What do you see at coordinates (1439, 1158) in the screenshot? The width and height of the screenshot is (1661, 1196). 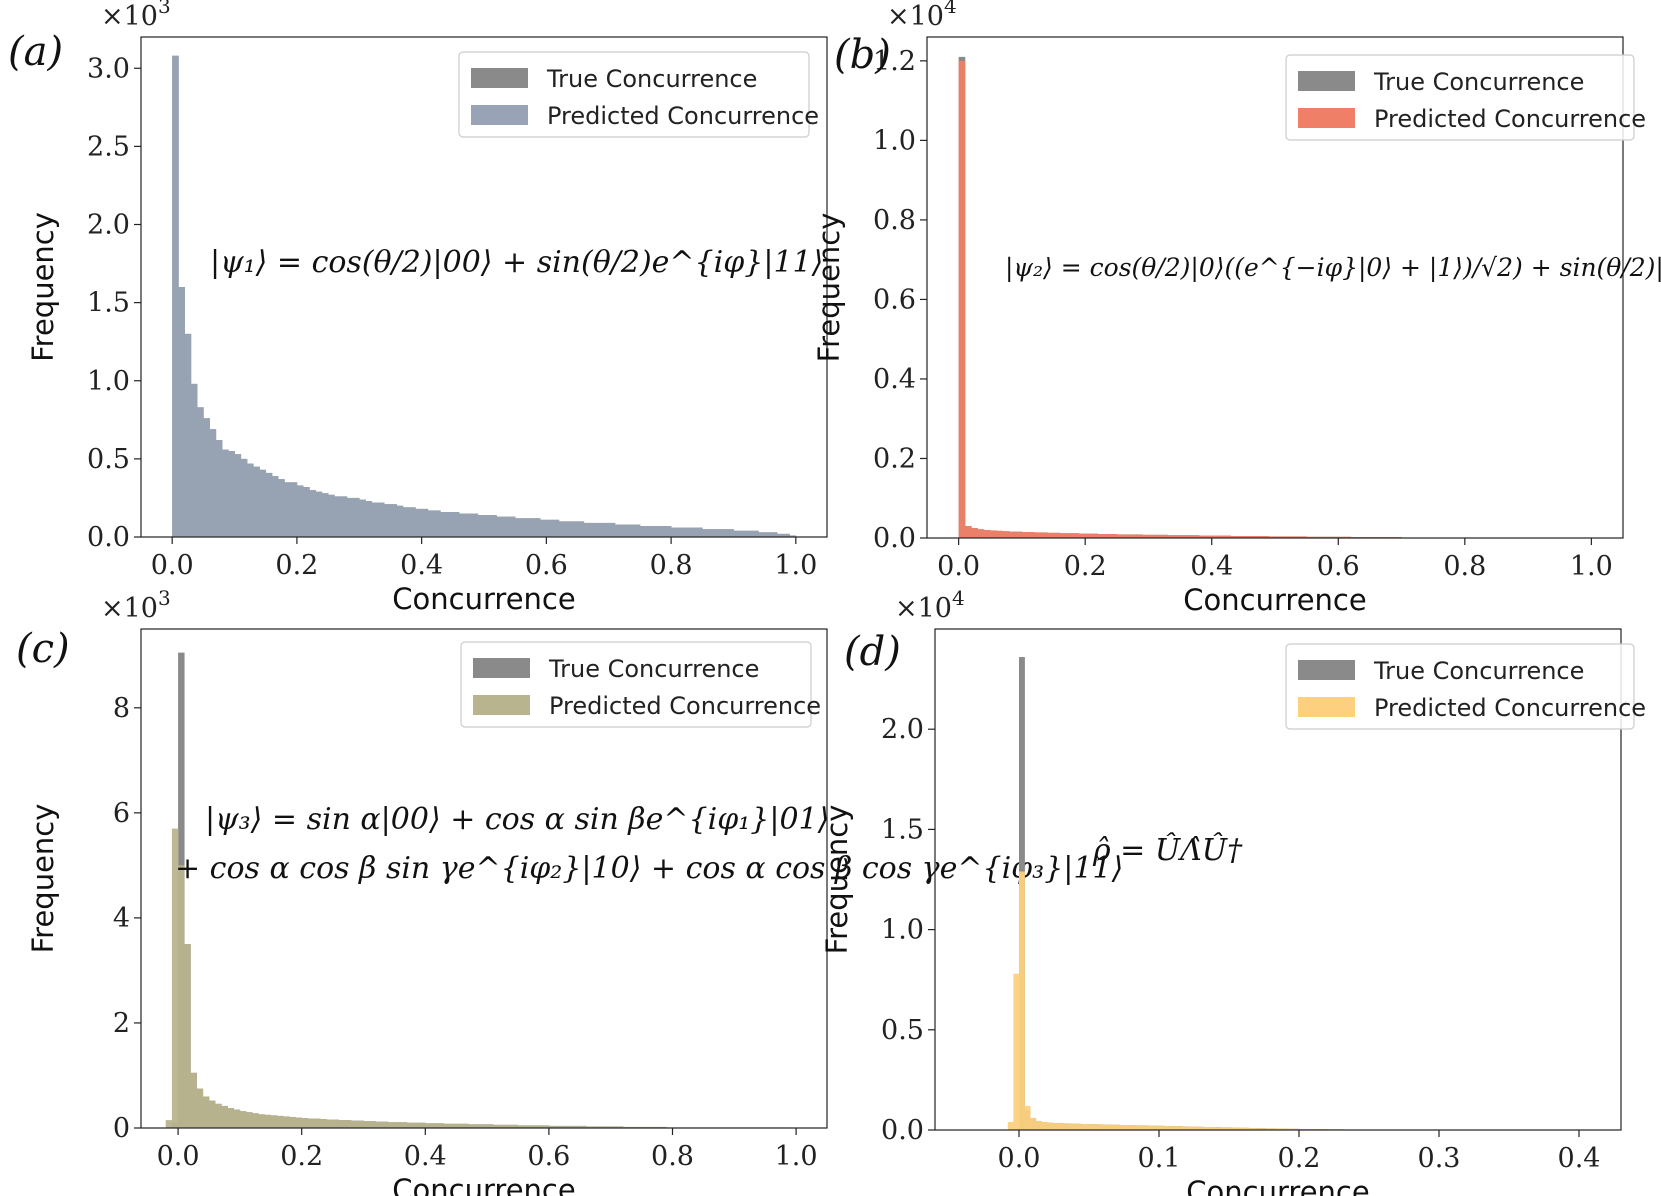 I see `x-tick-label: 0.3` at bounding box center [1439, 1158].